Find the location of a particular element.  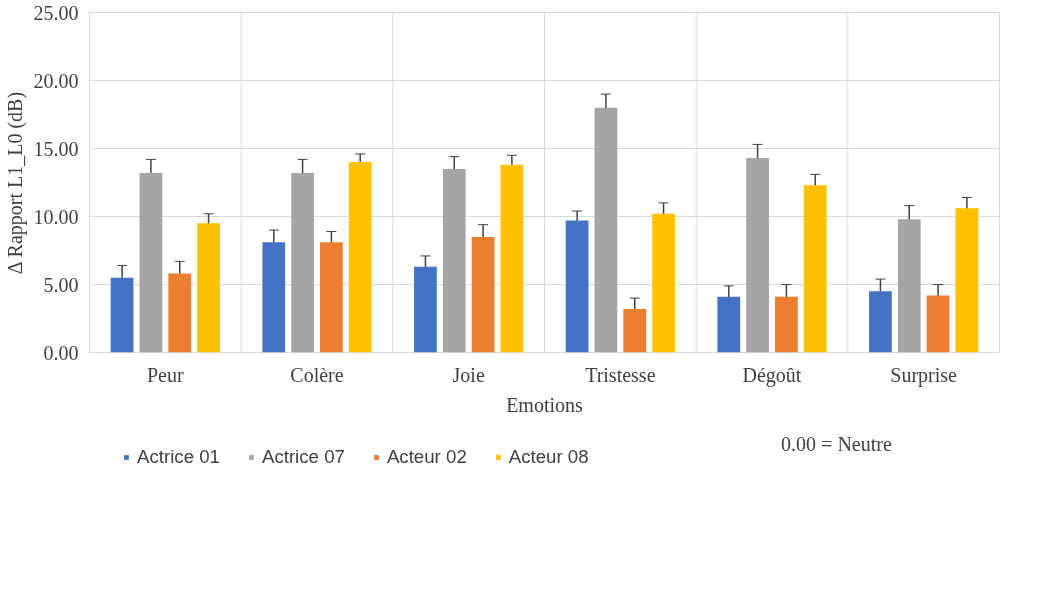

x-tick-label: Tristesse is located at coordinates (620, 374).